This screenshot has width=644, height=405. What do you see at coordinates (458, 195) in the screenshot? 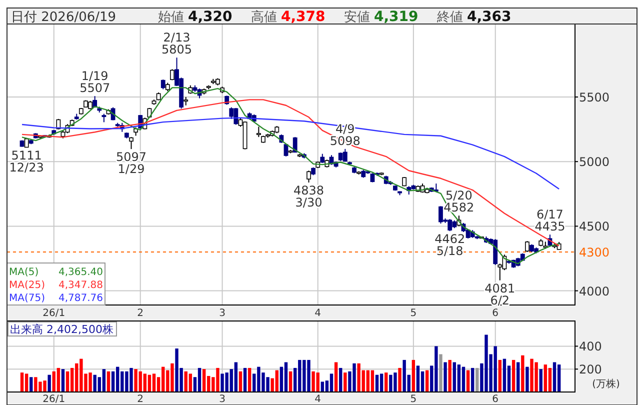
I see `annotation: 5/20` at bounding box center [458, 195].